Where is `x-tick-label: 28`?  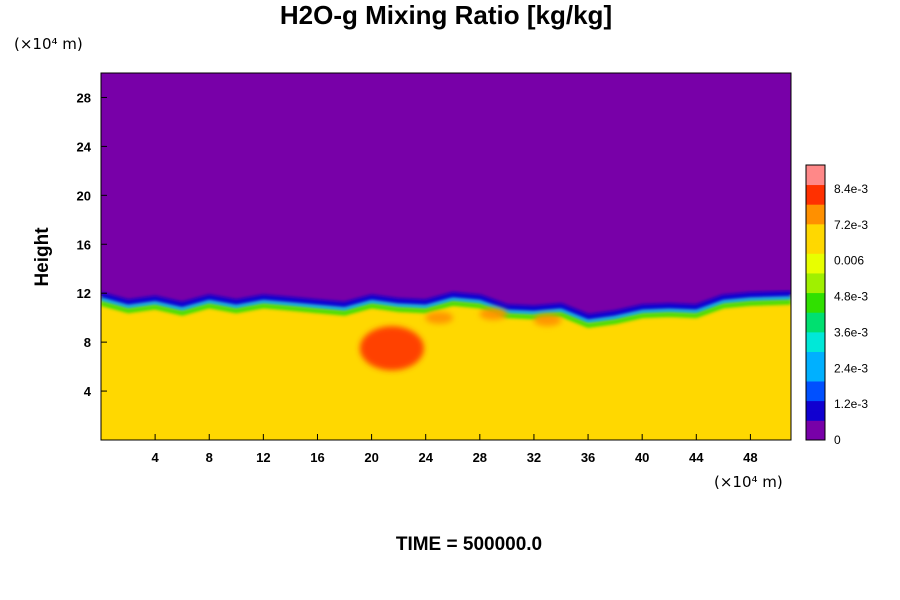
x-tick-label: 28 is located at coordinates (480, 457).